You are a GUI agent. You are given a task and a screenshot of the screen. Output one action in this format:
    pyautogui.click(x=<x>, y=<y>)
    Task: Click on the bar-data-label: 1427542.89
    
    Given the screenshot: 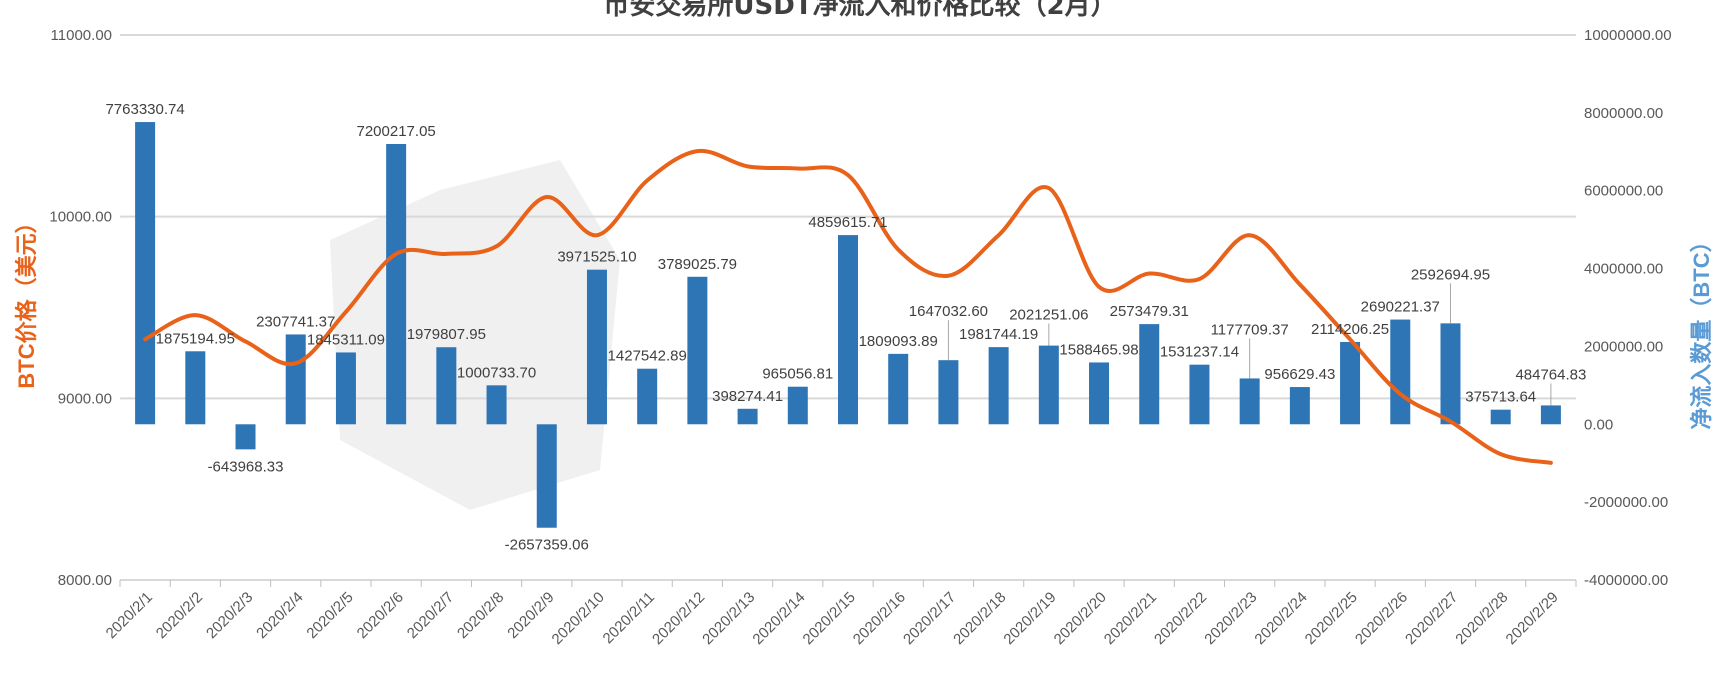 What is the action you would take?
    pyautogui.click(x=647, y=356)
    